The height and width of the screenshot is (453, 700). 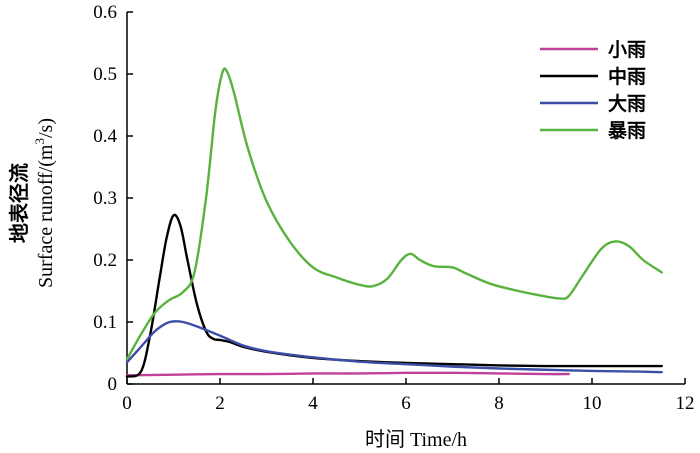 I want to click on x-ticks: 0 2 4 6 8 10 12, so click(x=408, y=396).